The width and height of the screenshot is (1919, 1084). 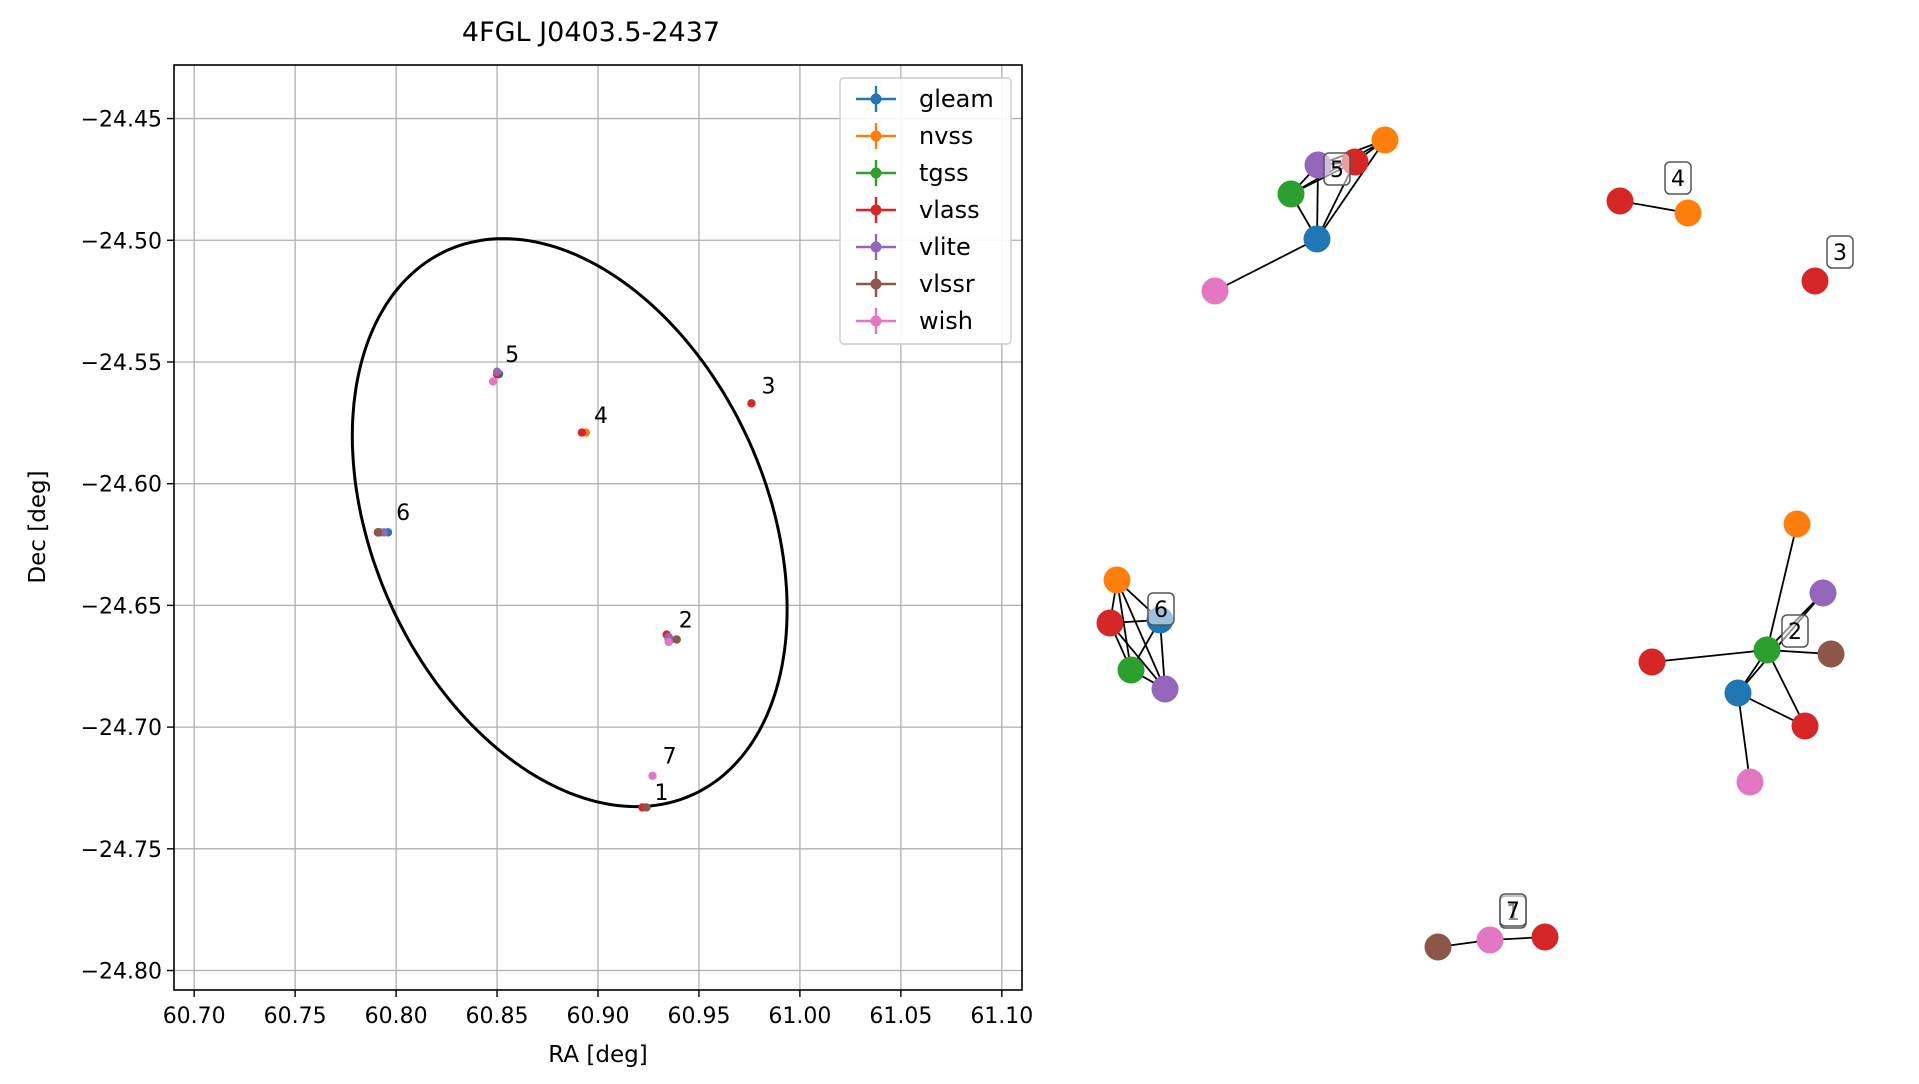 What do you see at coordinates (598, 1016) in the screenshot?
I see `x-tick-label: 60.90` at bounding box center [598, 1016].